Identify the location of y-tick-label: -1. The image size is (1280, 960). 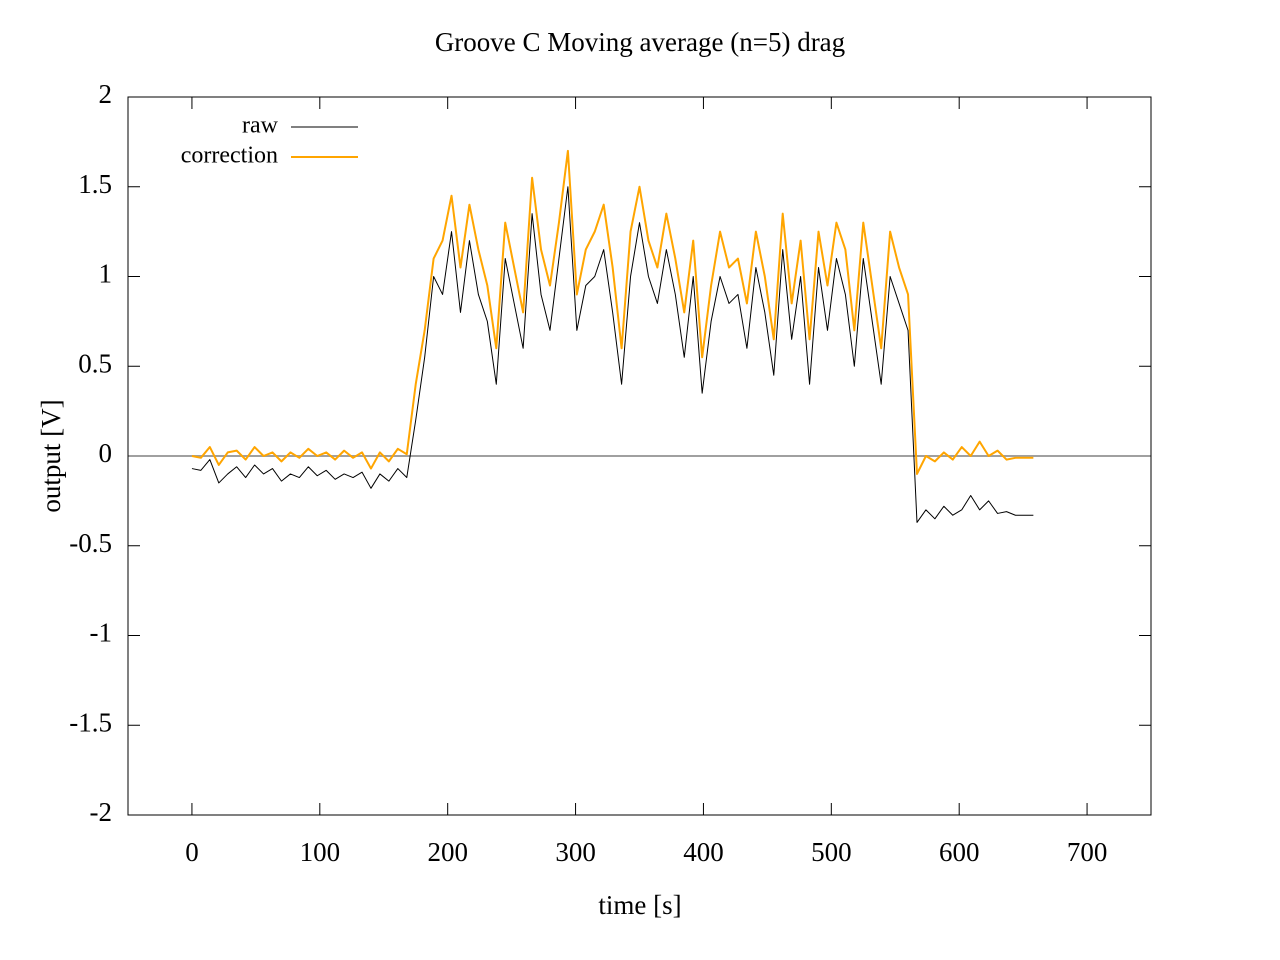
(101, 633).